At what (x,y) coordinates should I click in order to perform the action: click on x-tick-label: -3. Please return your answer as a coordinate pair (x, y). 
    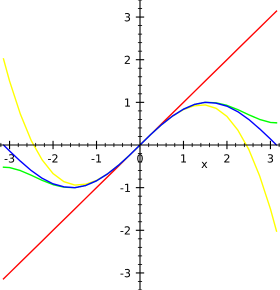
    Looking at the image, I should click on (9, 158).